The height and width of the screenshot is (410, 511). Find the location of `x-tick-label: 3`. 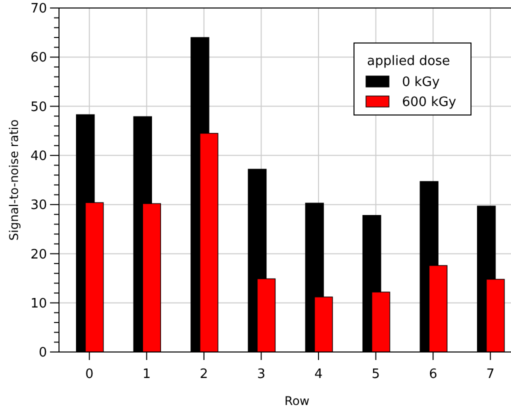

x-tick-label: 3 is located at coordinates (261, 374).